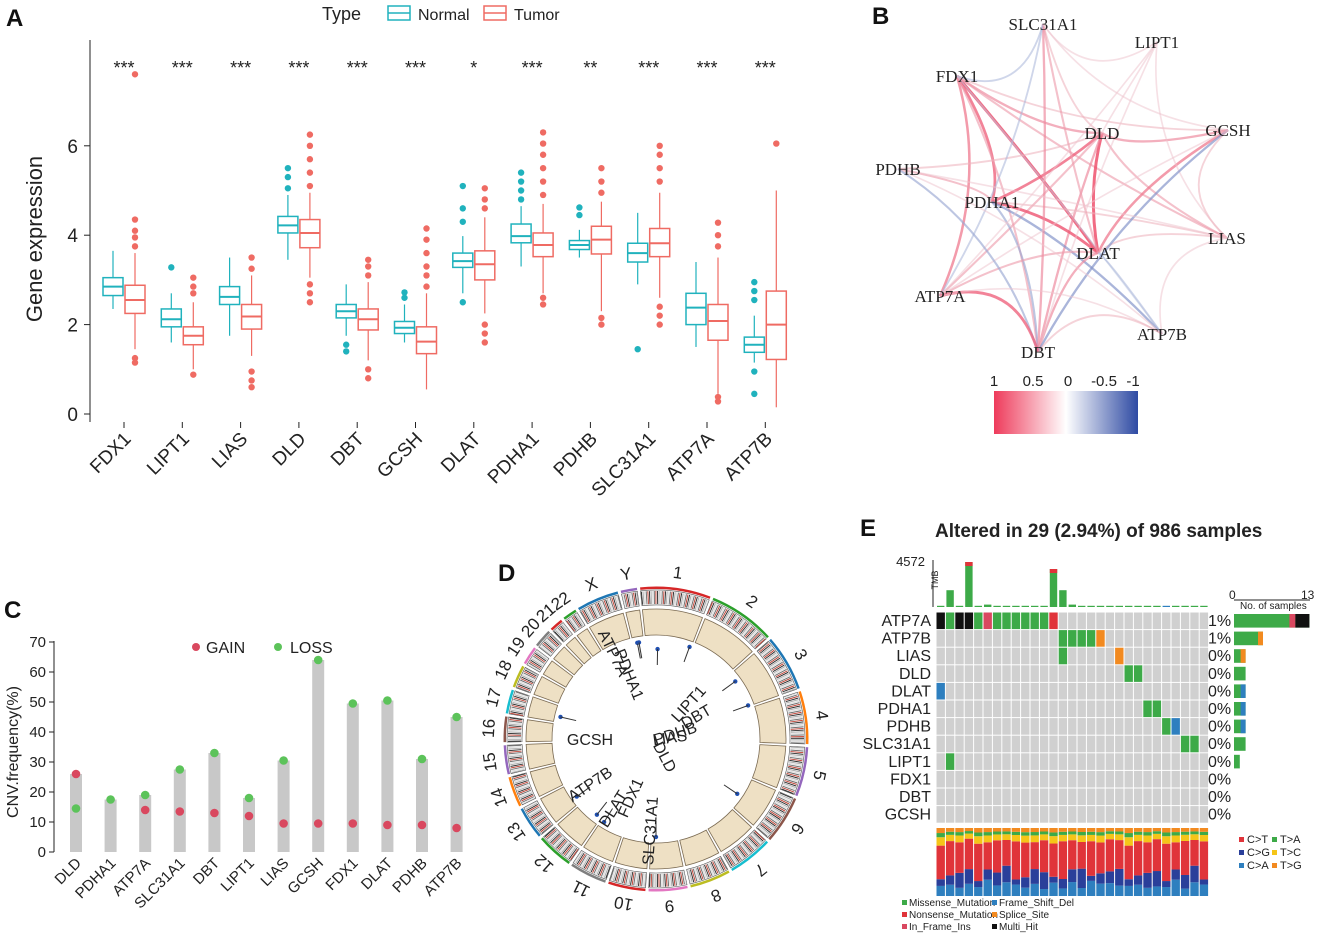 This screenshot has height=938, width=1318. Describe the element at coordinates (443, 877) in the screenshot. I see `c-xtick-label-atp7b: ATP7B` at that location.